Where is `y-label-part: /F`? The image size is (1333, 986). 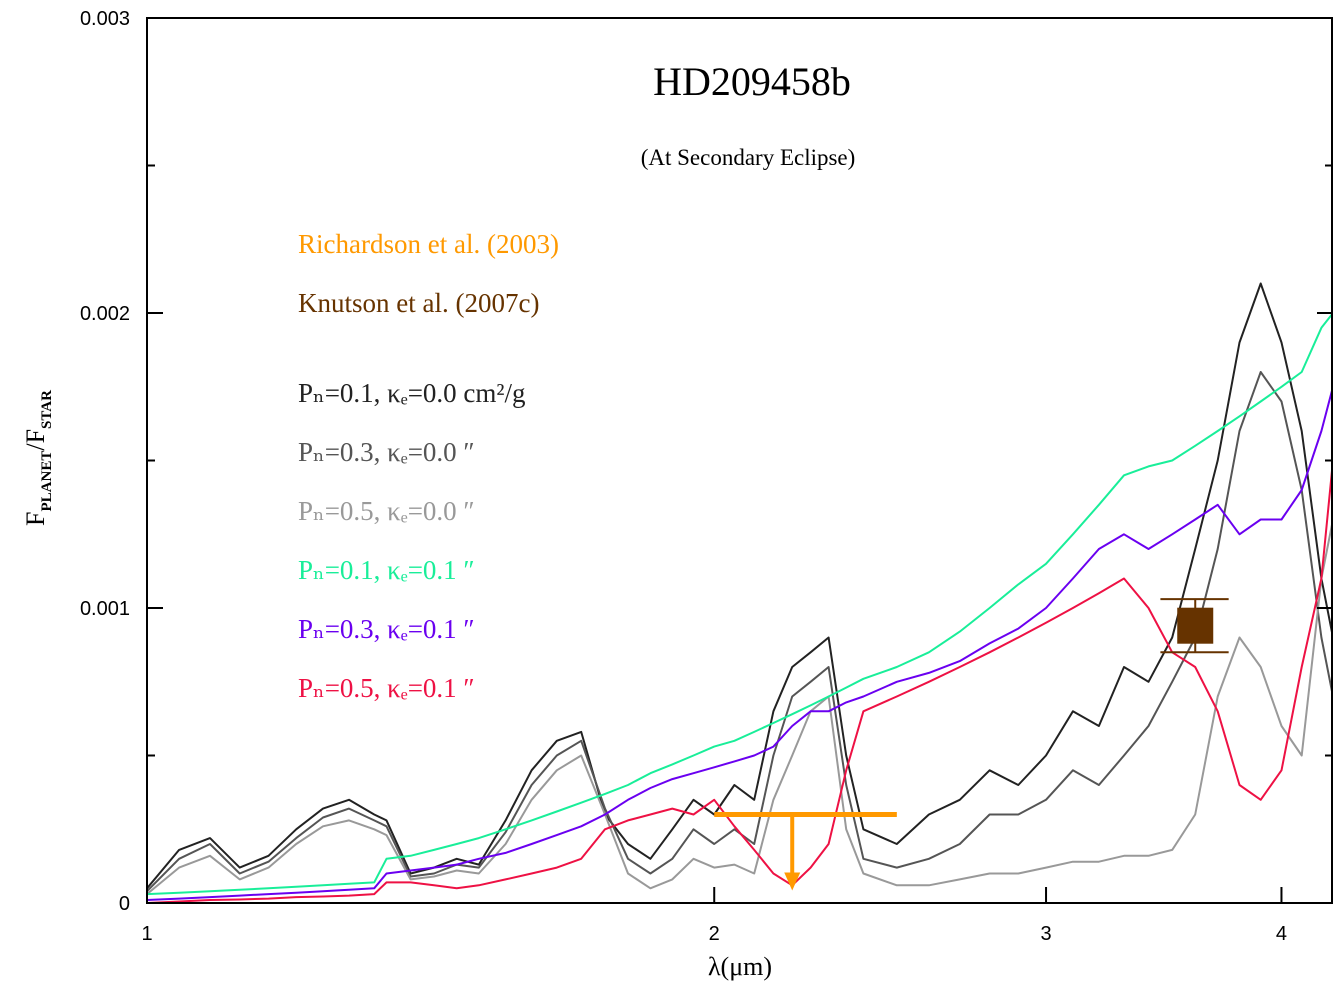
y-label-part: /F is located at coordinates (35, 440).